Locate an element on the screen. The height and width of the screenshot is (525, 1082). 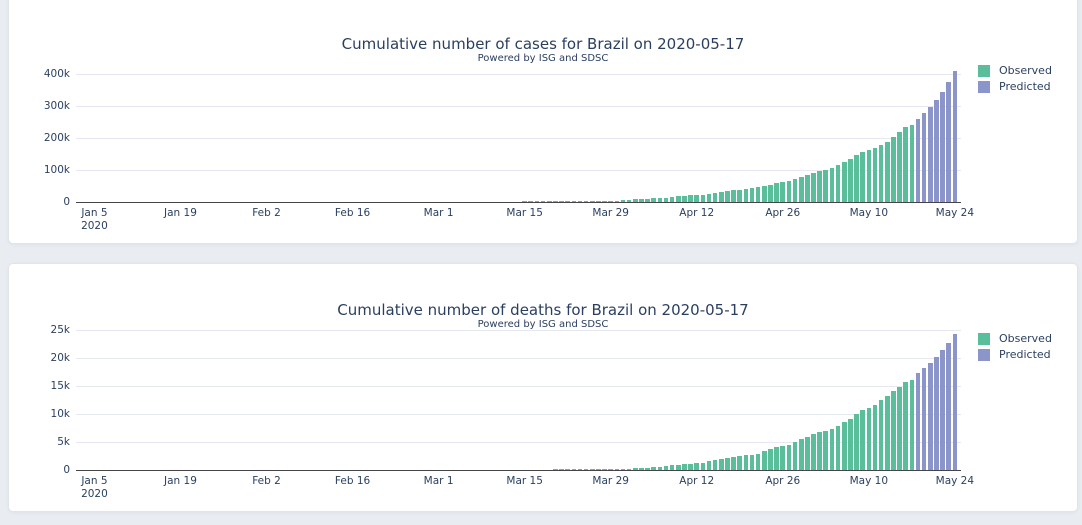
x-tick-label: May 24 is located at coordinates (955, 481).